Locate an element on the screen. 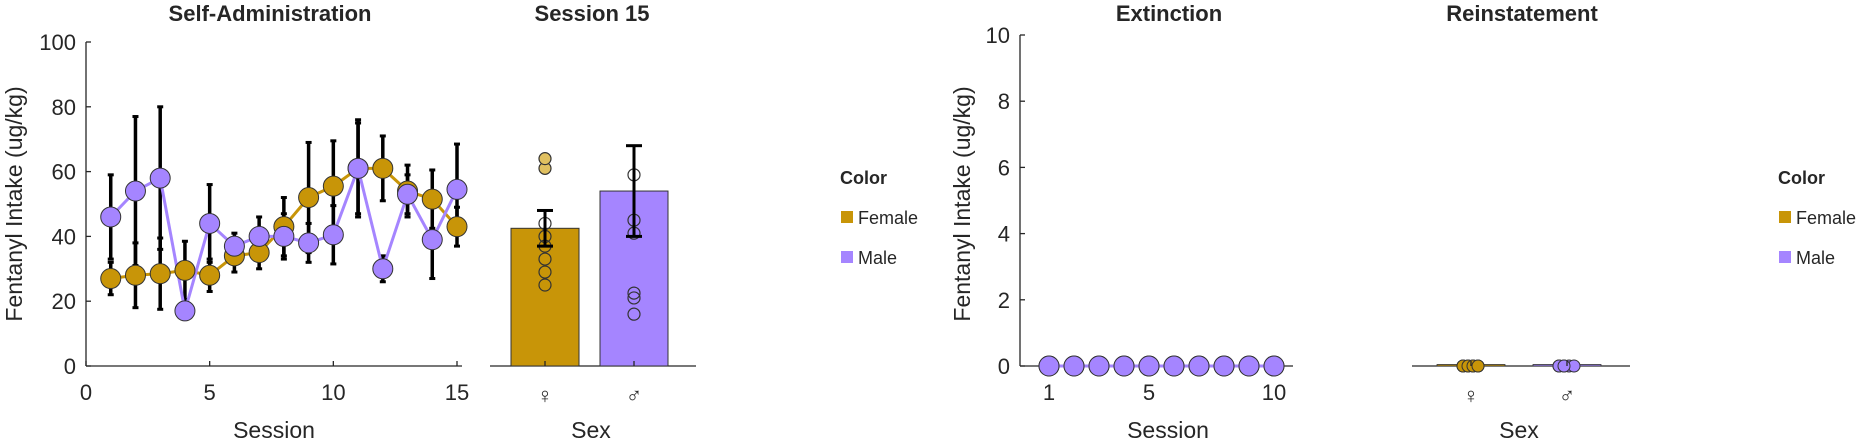 The image size is (1862, 444). session15-bars is located at coordinates (589, 278).